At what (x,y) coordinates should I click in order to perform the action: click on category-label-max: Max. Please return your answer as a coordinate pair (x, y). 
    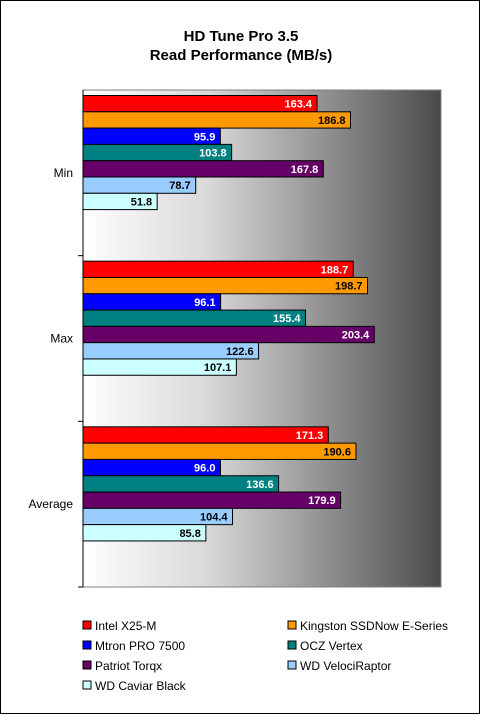
    Looking at the image, I should click on (61, 339).